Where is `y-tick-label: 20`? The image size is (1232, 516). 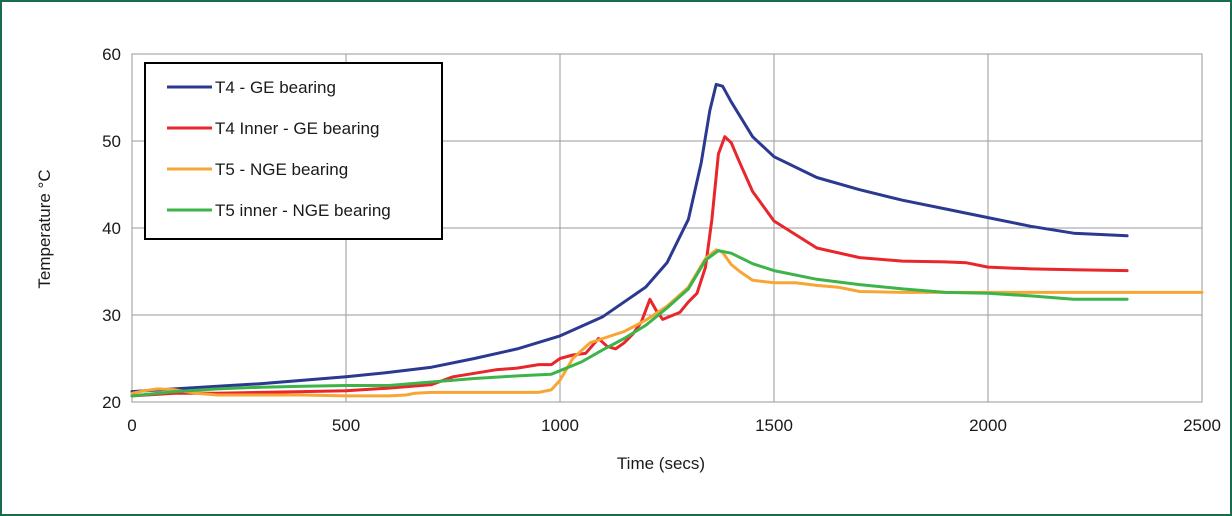 y-tick-label: 20 is located at coordinates (111, 402).